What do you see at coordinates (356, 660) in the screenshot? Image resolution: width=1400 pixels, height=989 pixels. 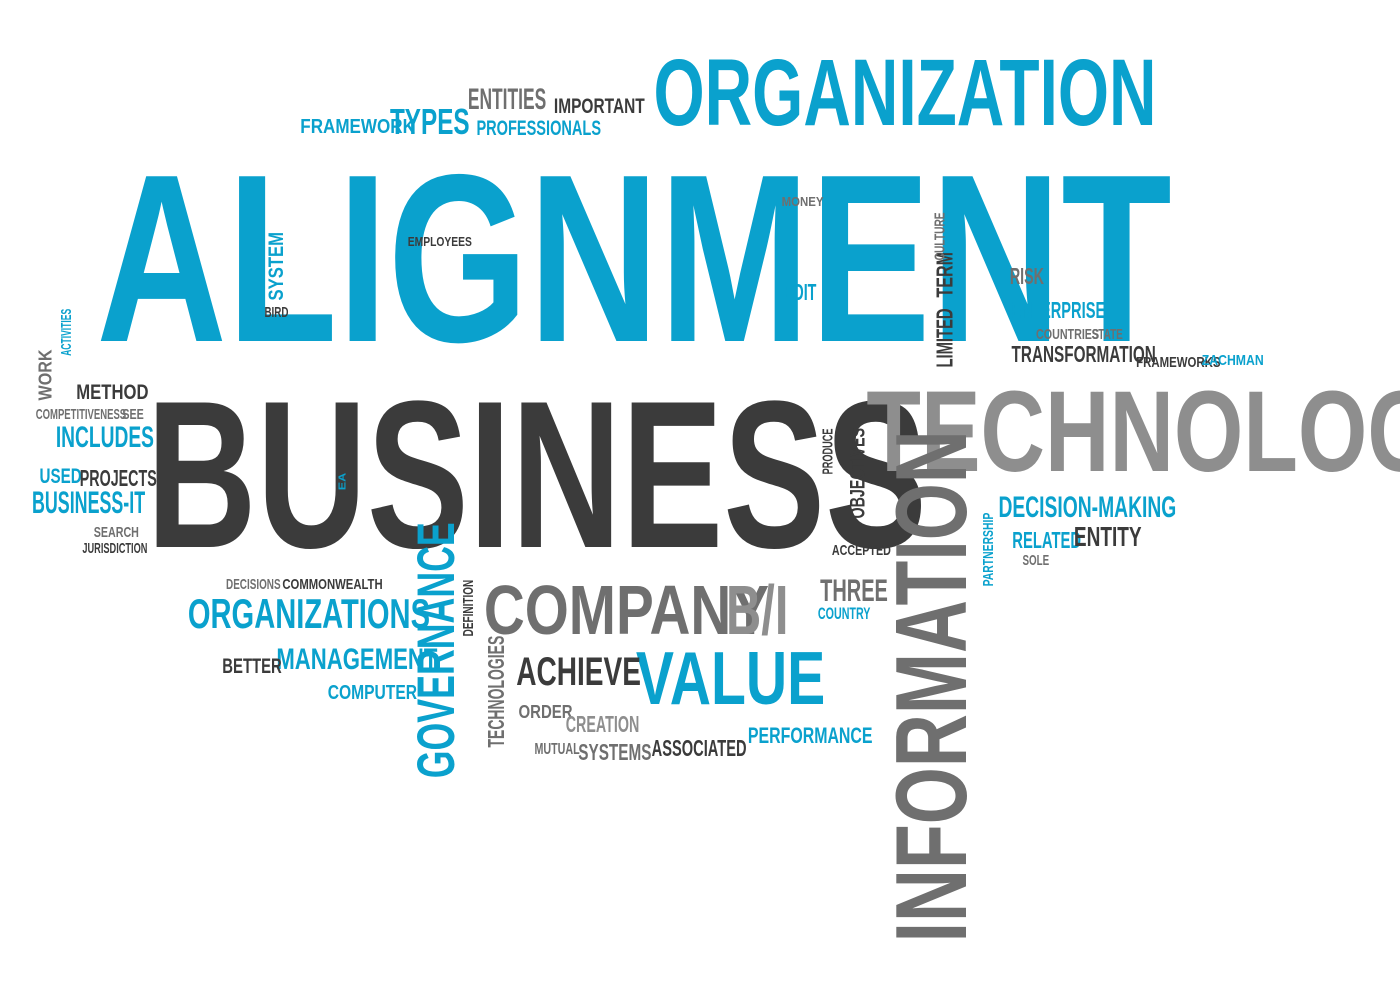 I see `word-management: MANAGEMENT` at bounding box center [356, 660].